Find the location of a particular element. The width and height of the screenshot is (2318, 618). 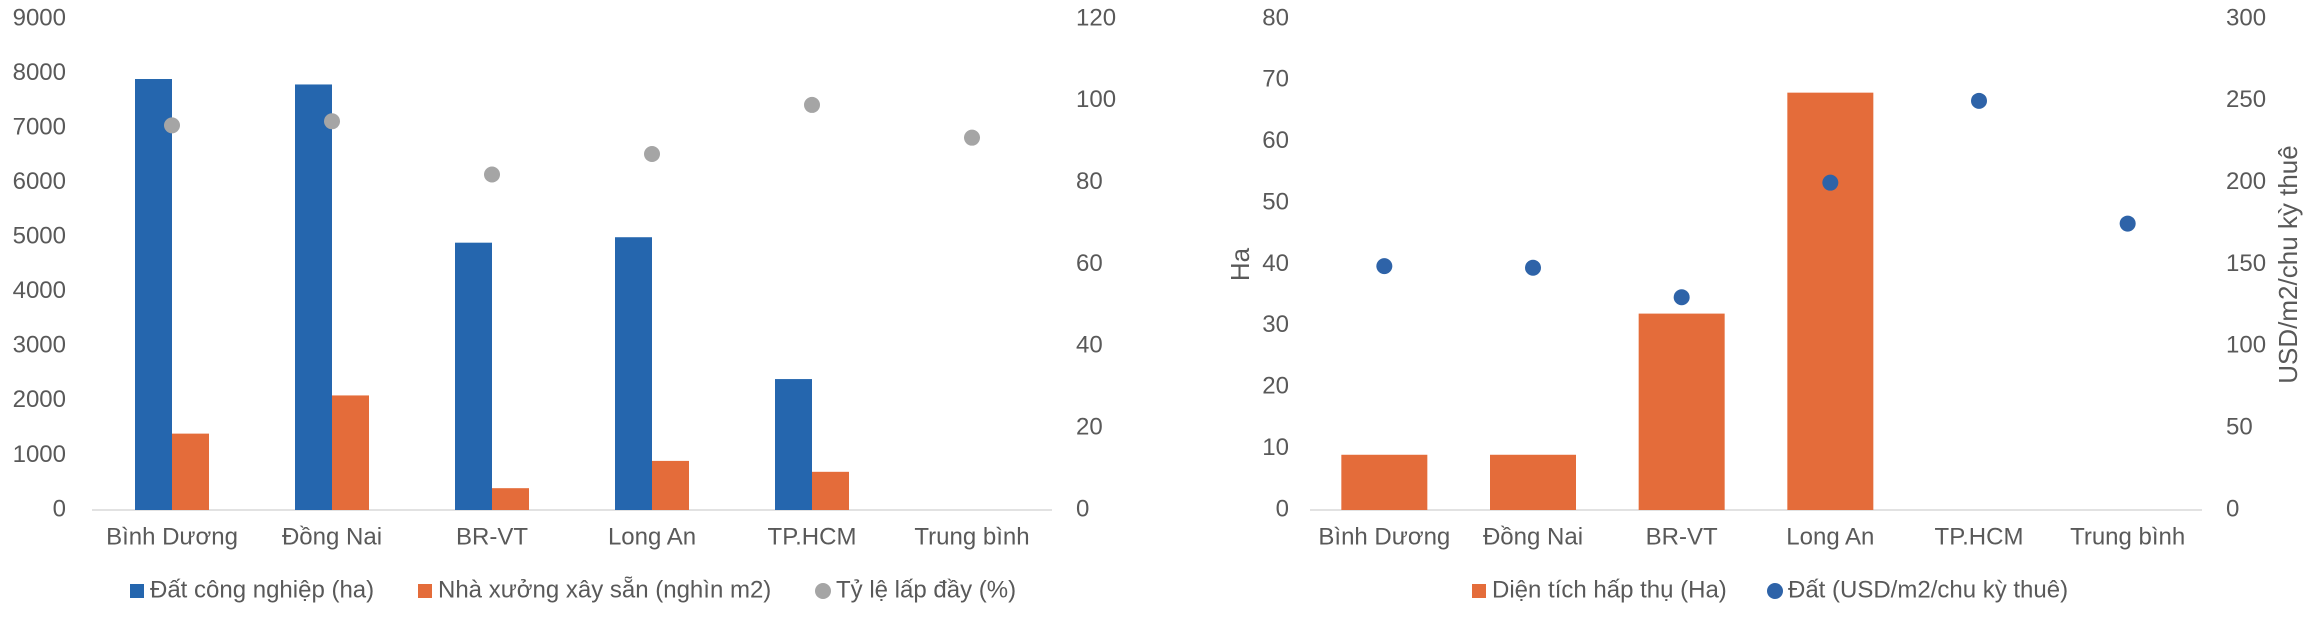

legend-label: Tỷ lệ lấp đầy (%) is located at coordinates (926, 589).